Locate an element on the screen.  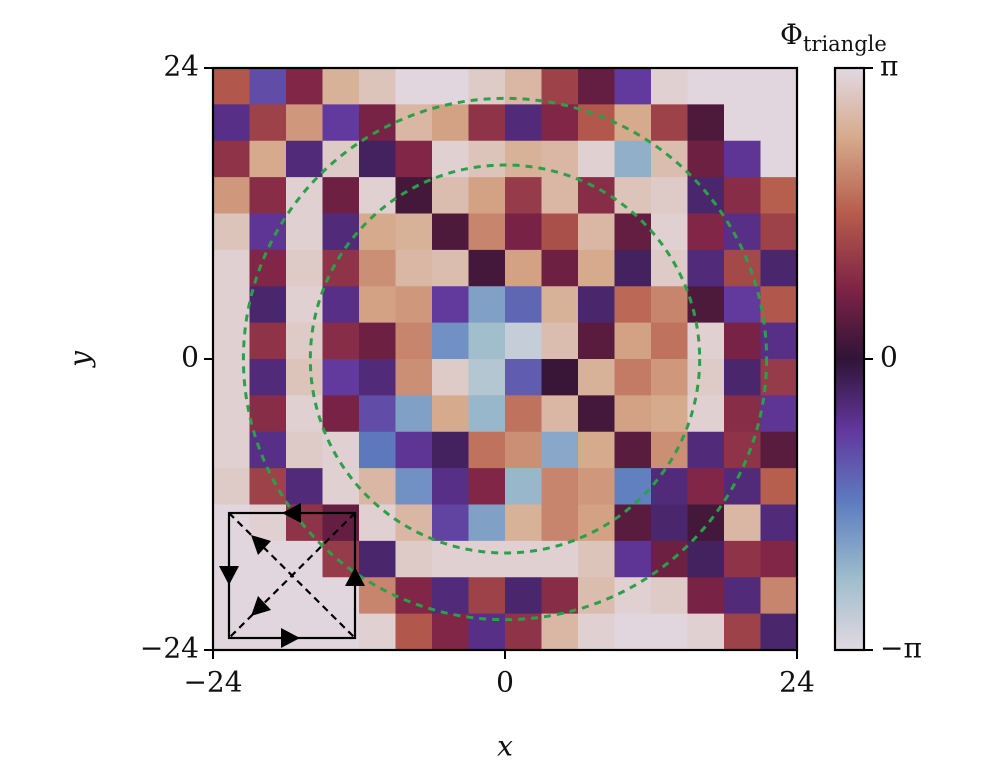
y-tick-label: 24 is located at coordinates (181, 66).